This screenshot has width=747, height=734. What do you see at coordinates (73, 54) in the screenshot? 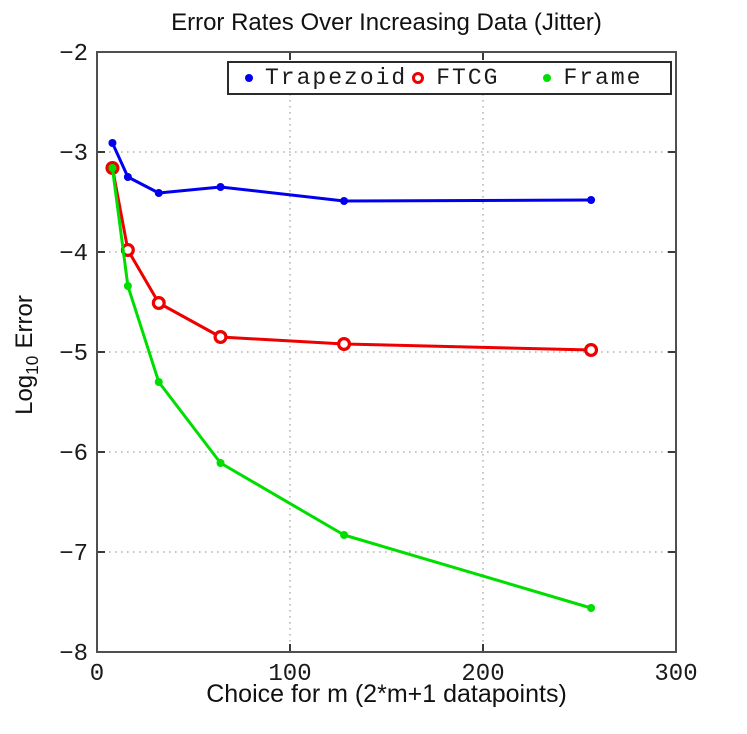
I see `y-tick-label: −2` at bounding box center [73, 54].